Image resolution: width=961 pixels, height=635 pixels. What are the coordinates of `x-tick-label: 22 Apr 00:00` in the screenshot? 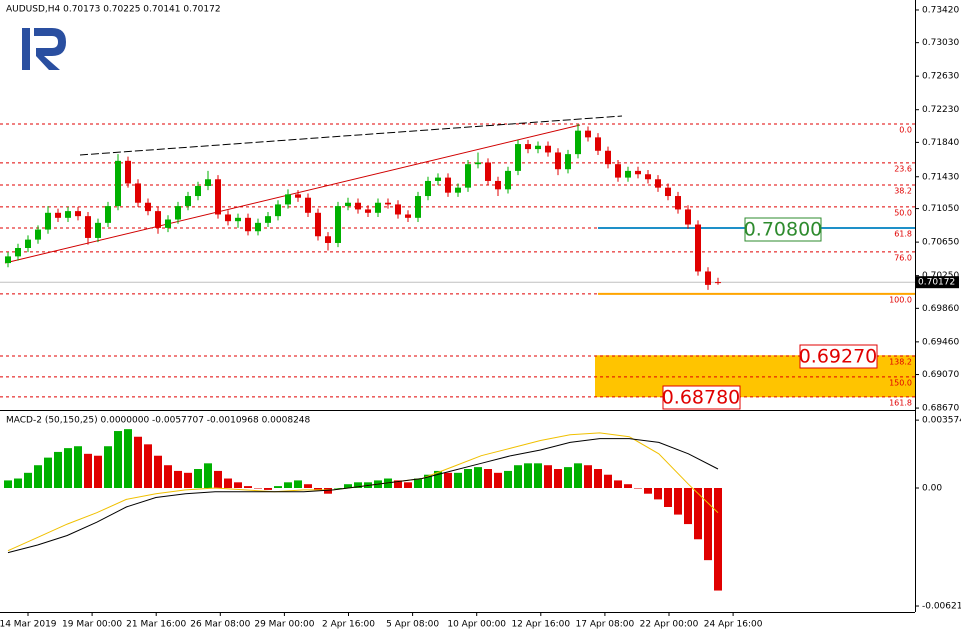 It's located at (669, 625).